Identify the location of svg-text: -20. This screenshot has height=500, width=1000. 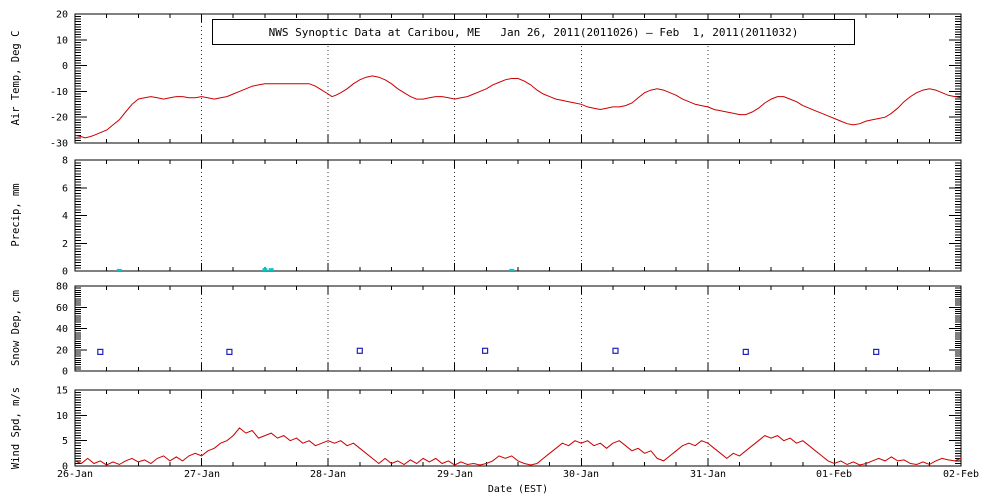
(59, 118).